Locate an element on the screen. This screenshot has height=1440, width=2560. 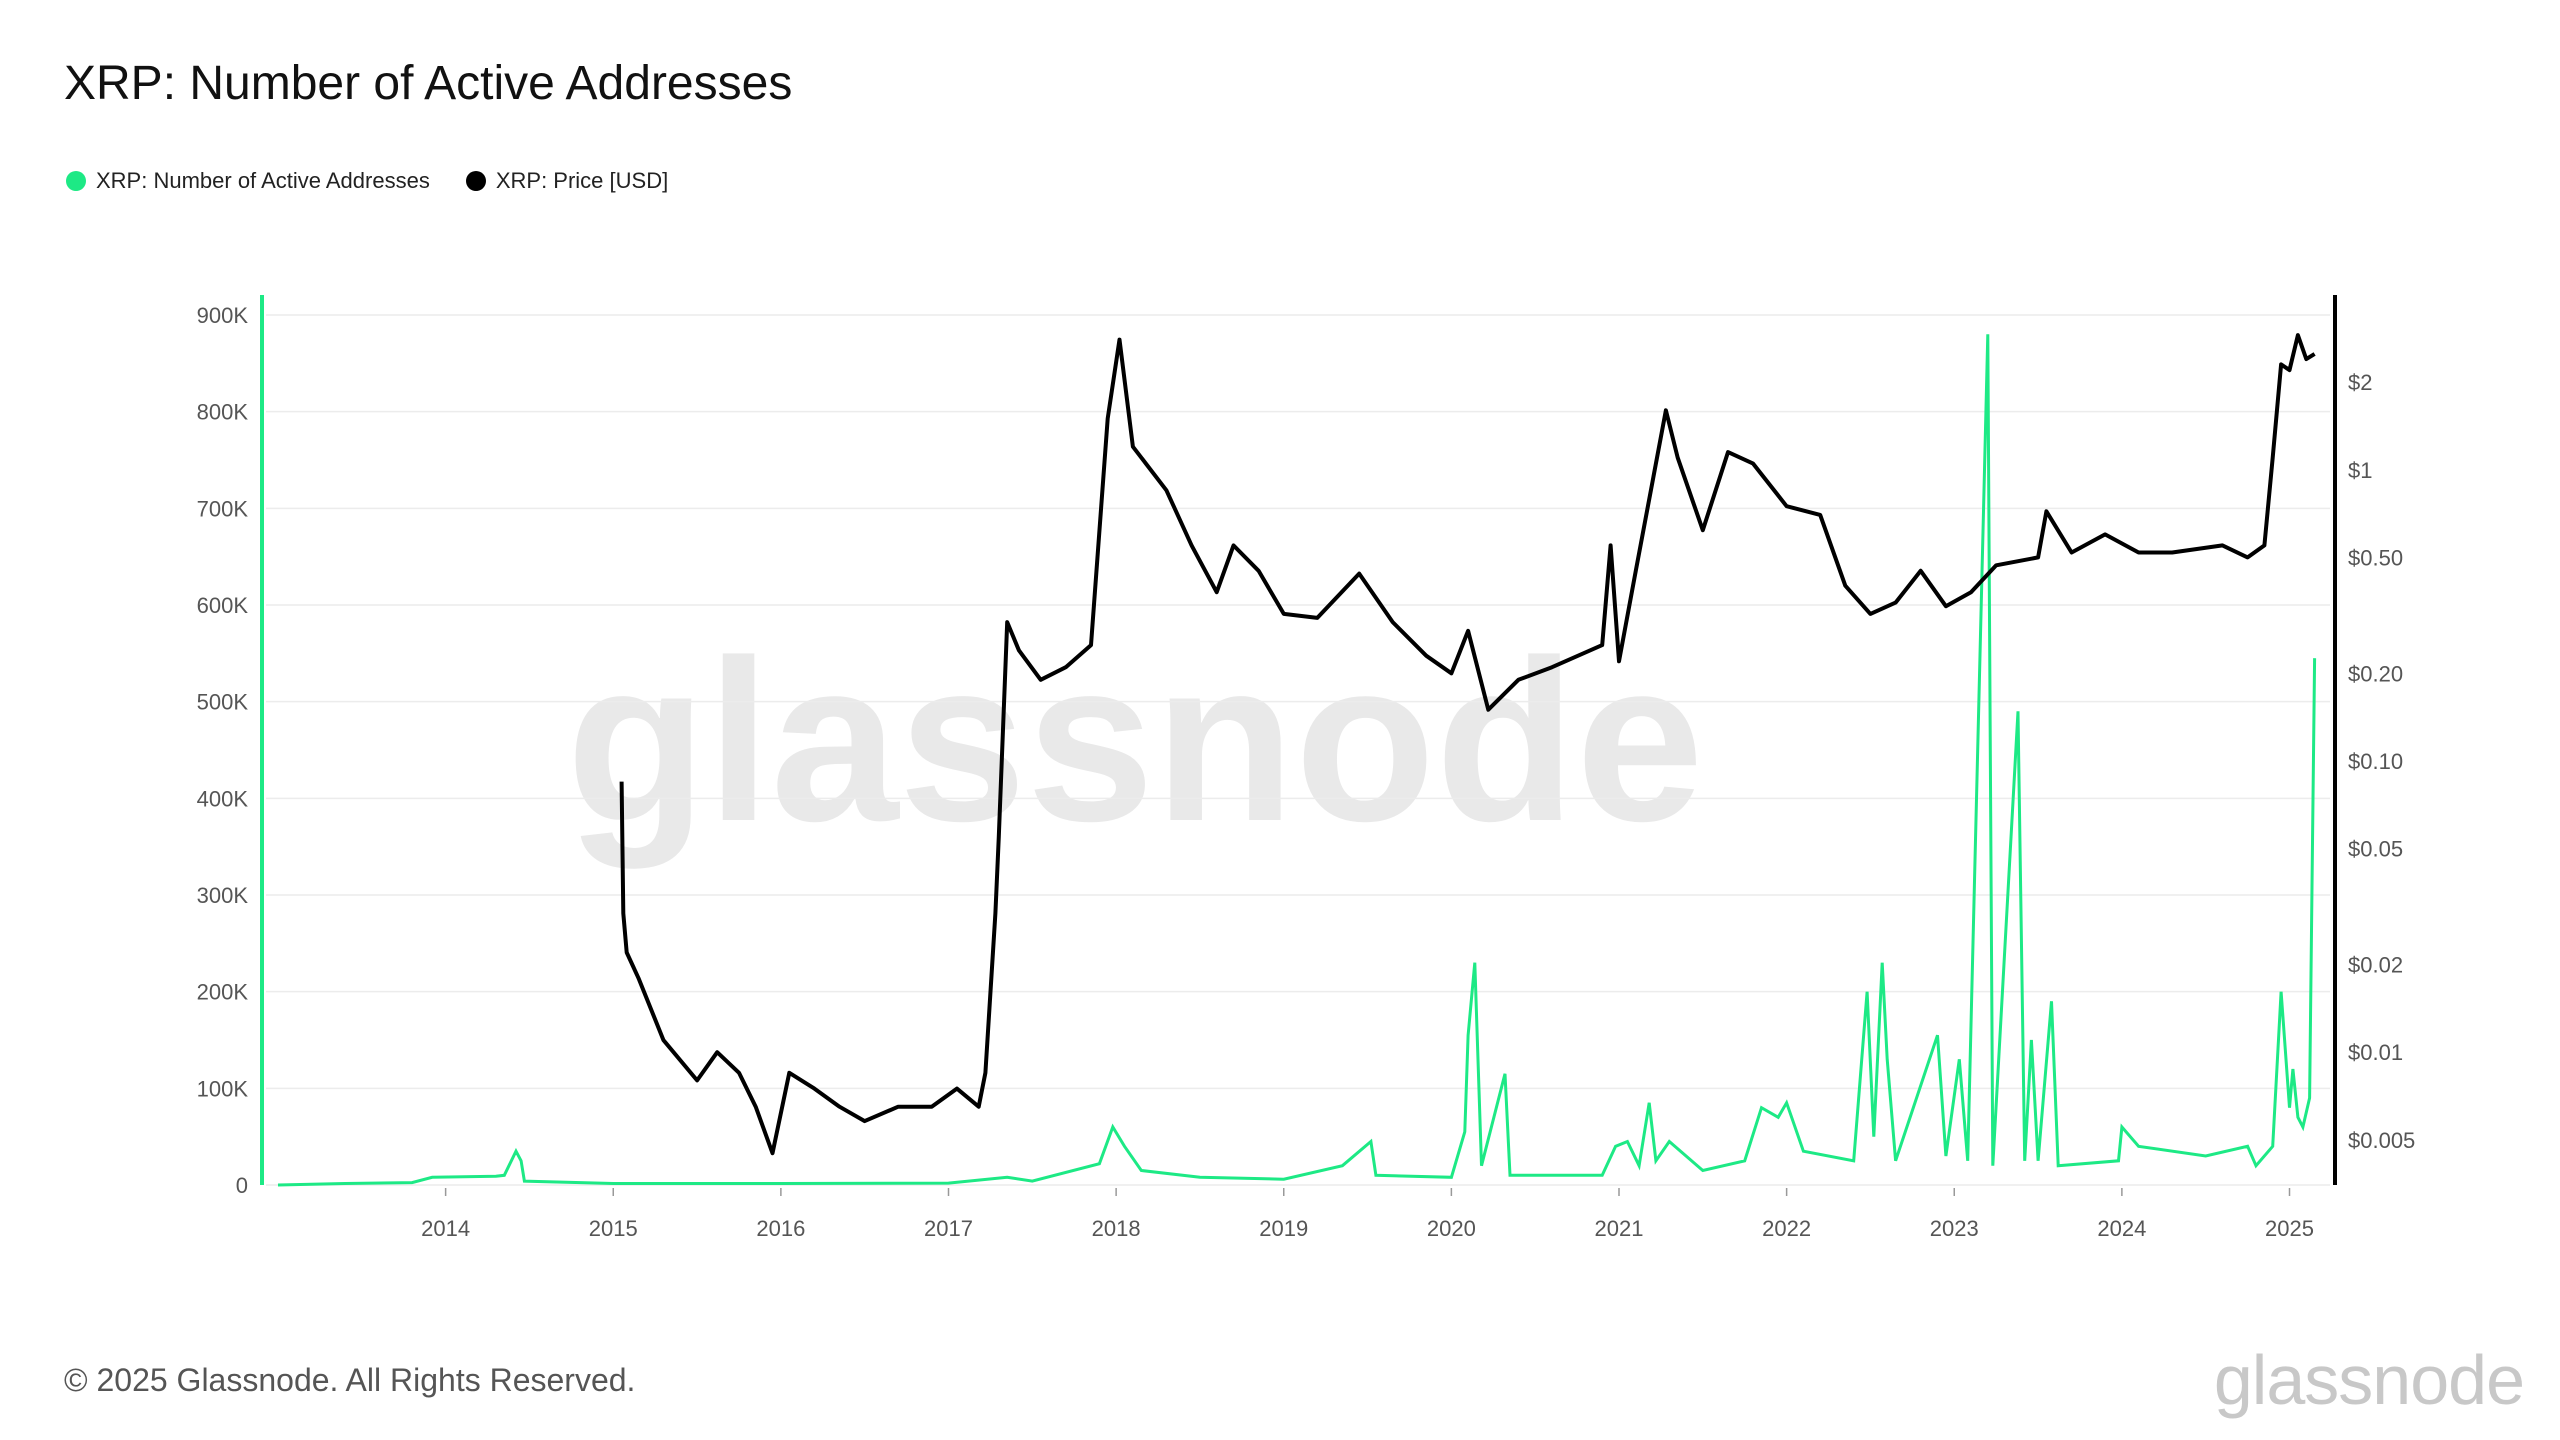
y-left-tick-label: 800K is located at coordinates (223, 412).